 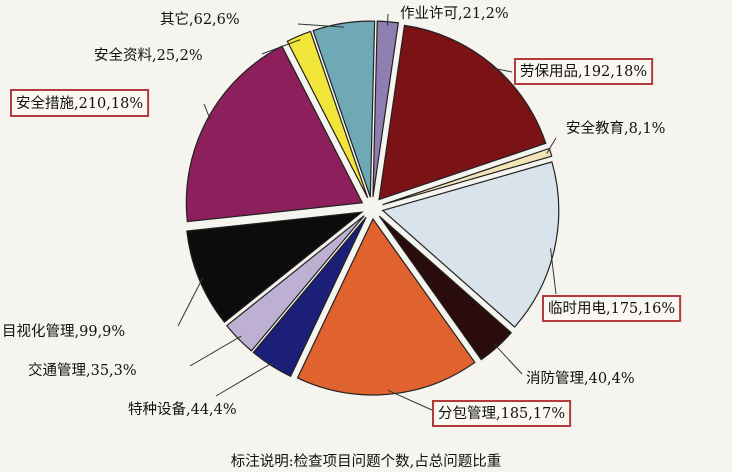 I want to click on slice-label-group-4: 临时用电,175,16%, so click(x=612, y=308).